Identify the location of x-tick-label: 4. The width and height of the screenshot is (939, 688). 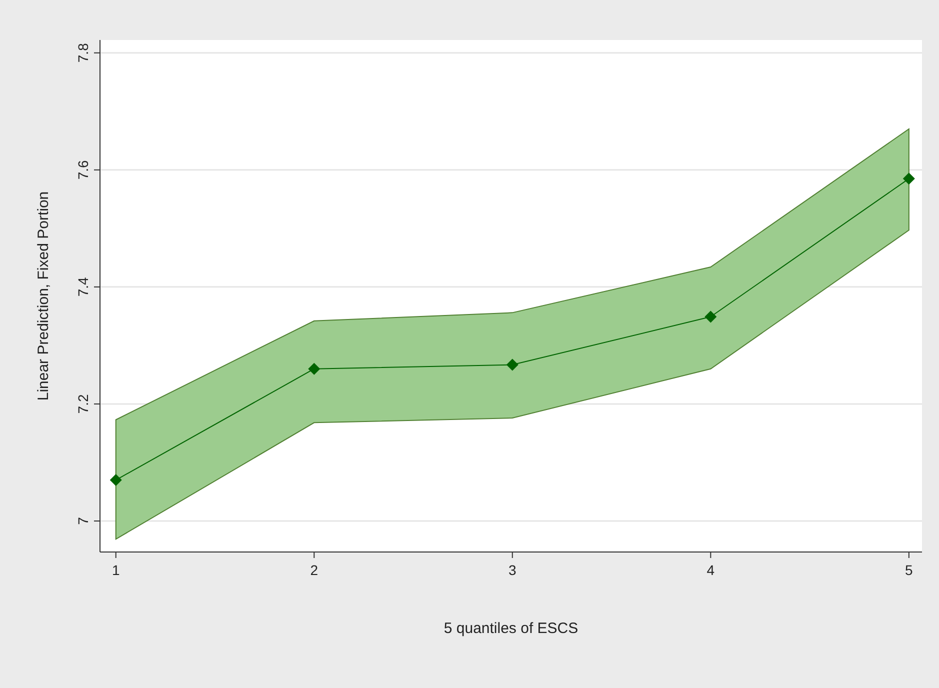
(710, 570).